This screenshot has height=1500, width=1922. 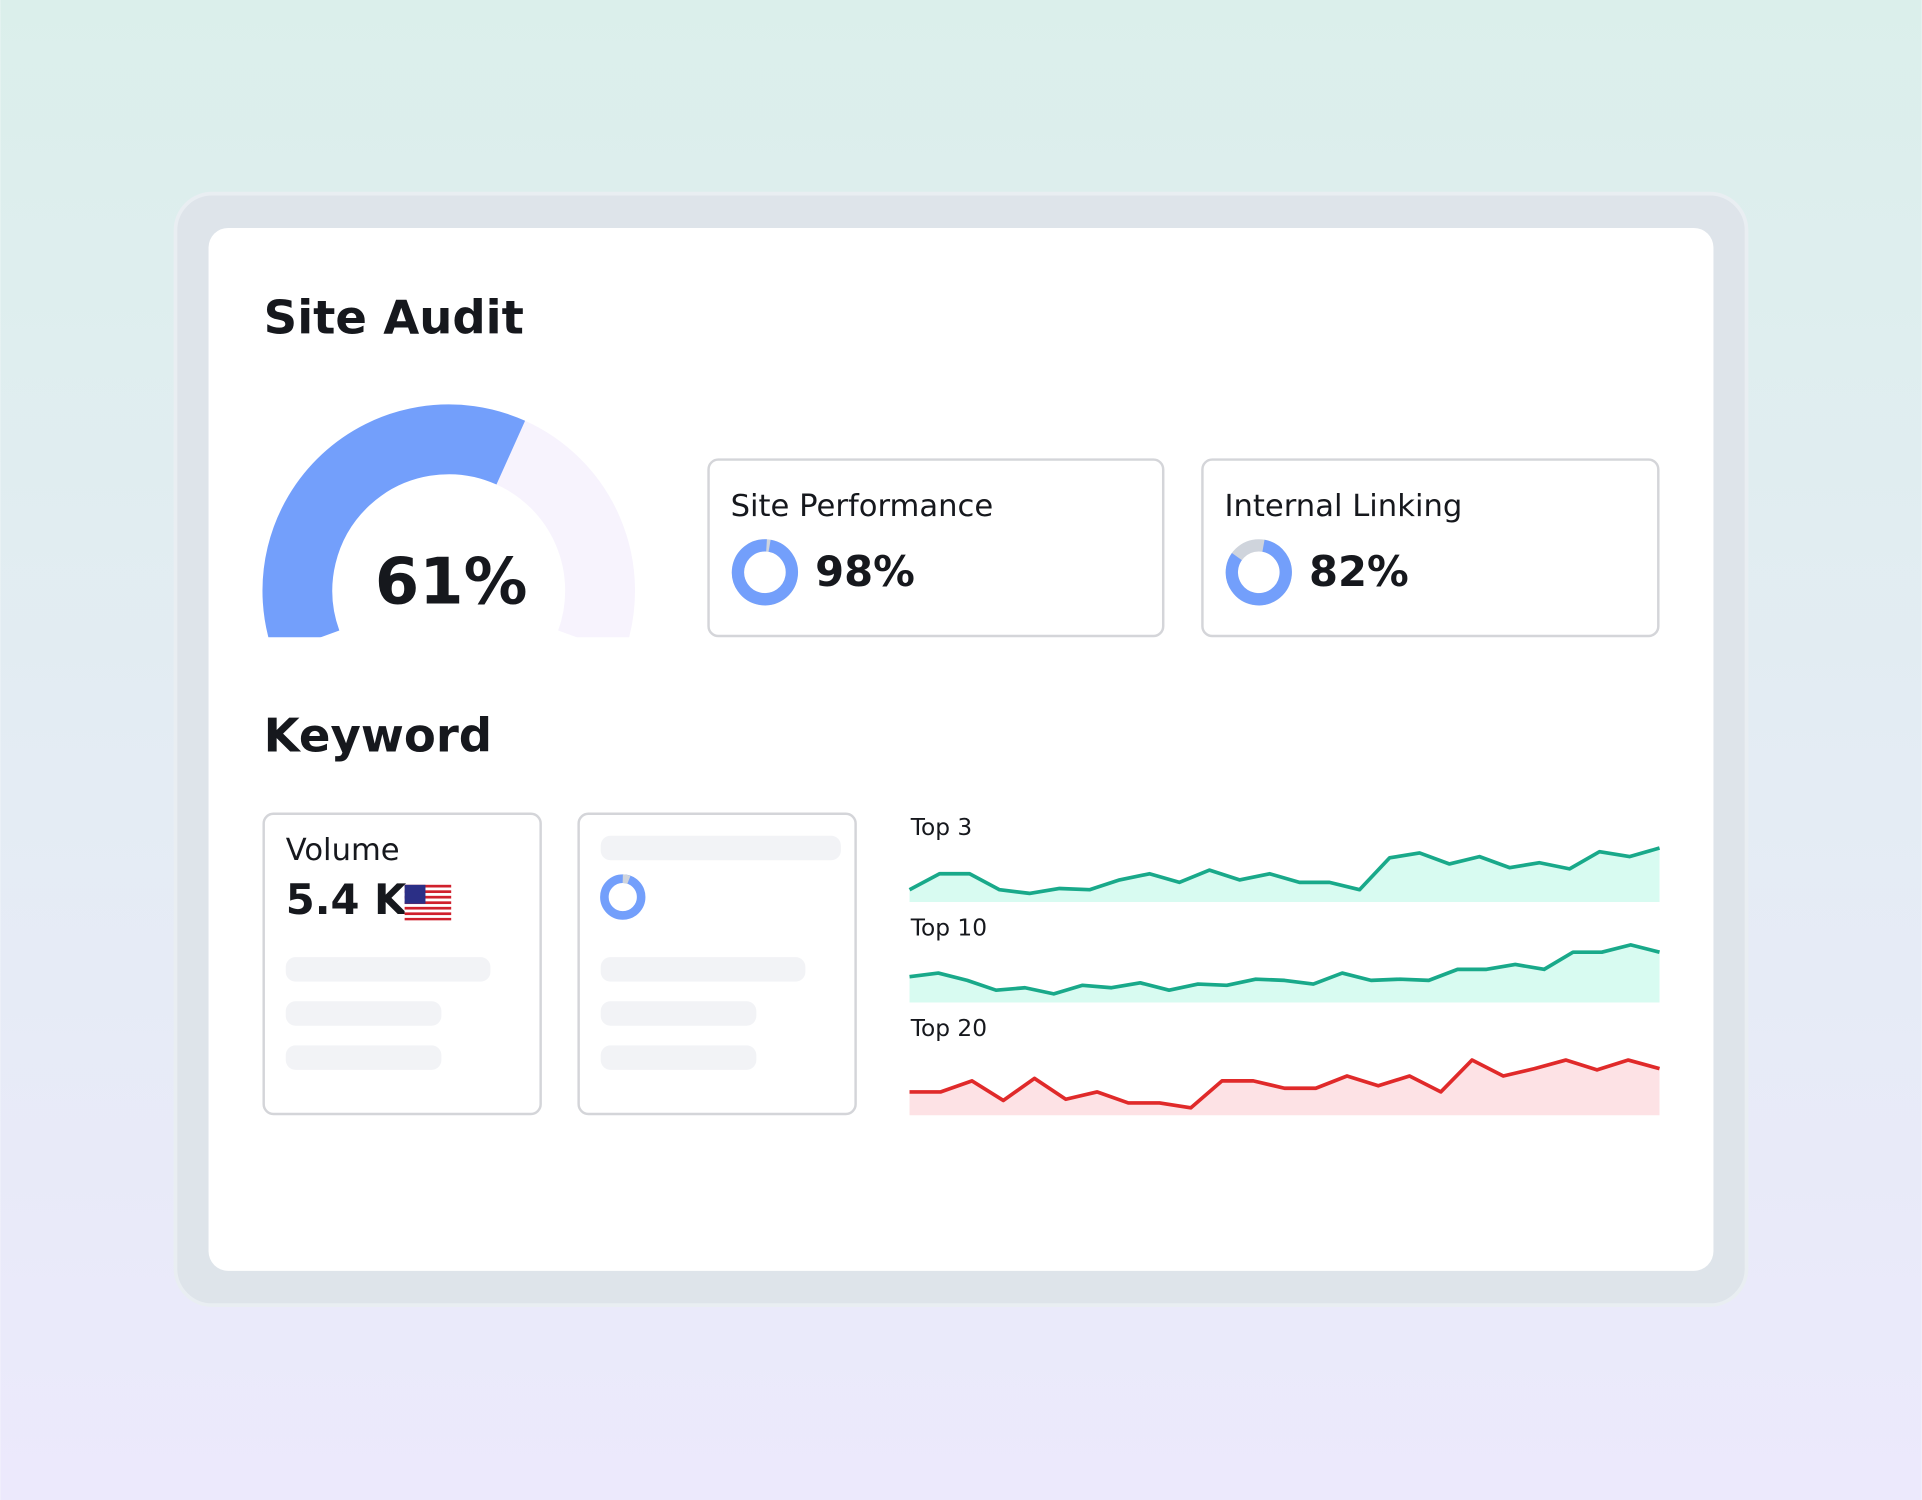 I want to click on section-title: Keyword, so click(x=378, y=735).